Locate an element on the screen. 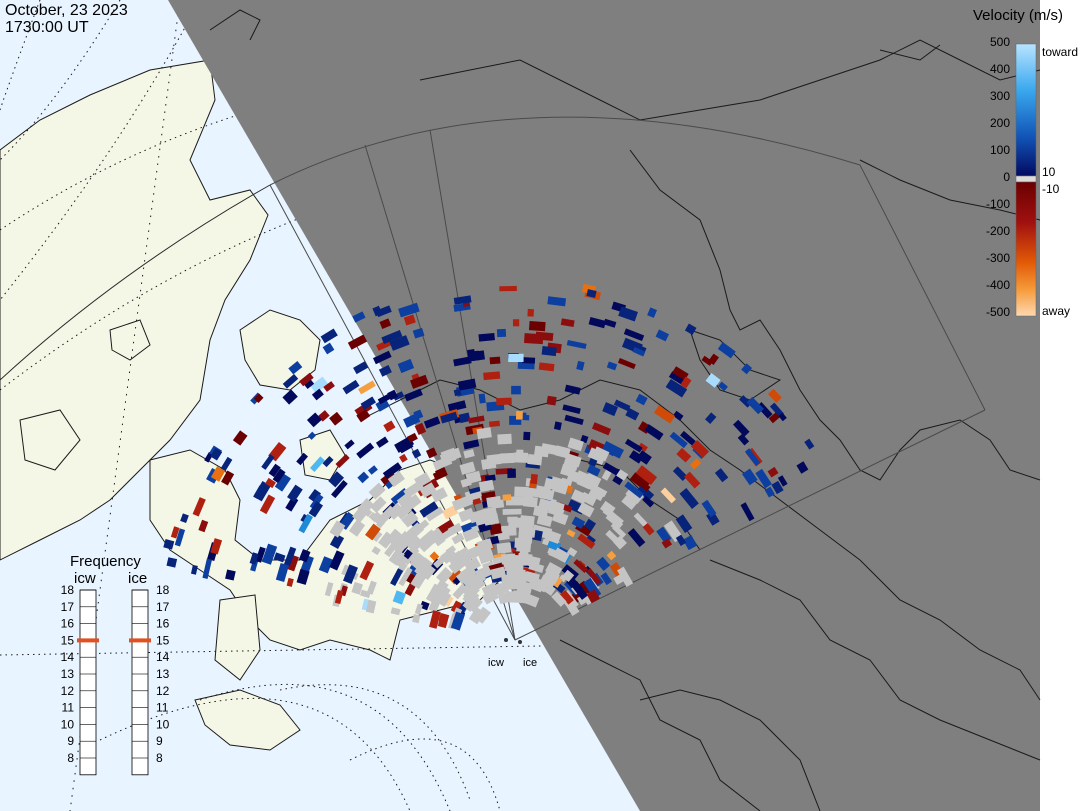 This screenshot has height=811, width=1083. velocity-bar-toward is located at coordinates (1026, 110).